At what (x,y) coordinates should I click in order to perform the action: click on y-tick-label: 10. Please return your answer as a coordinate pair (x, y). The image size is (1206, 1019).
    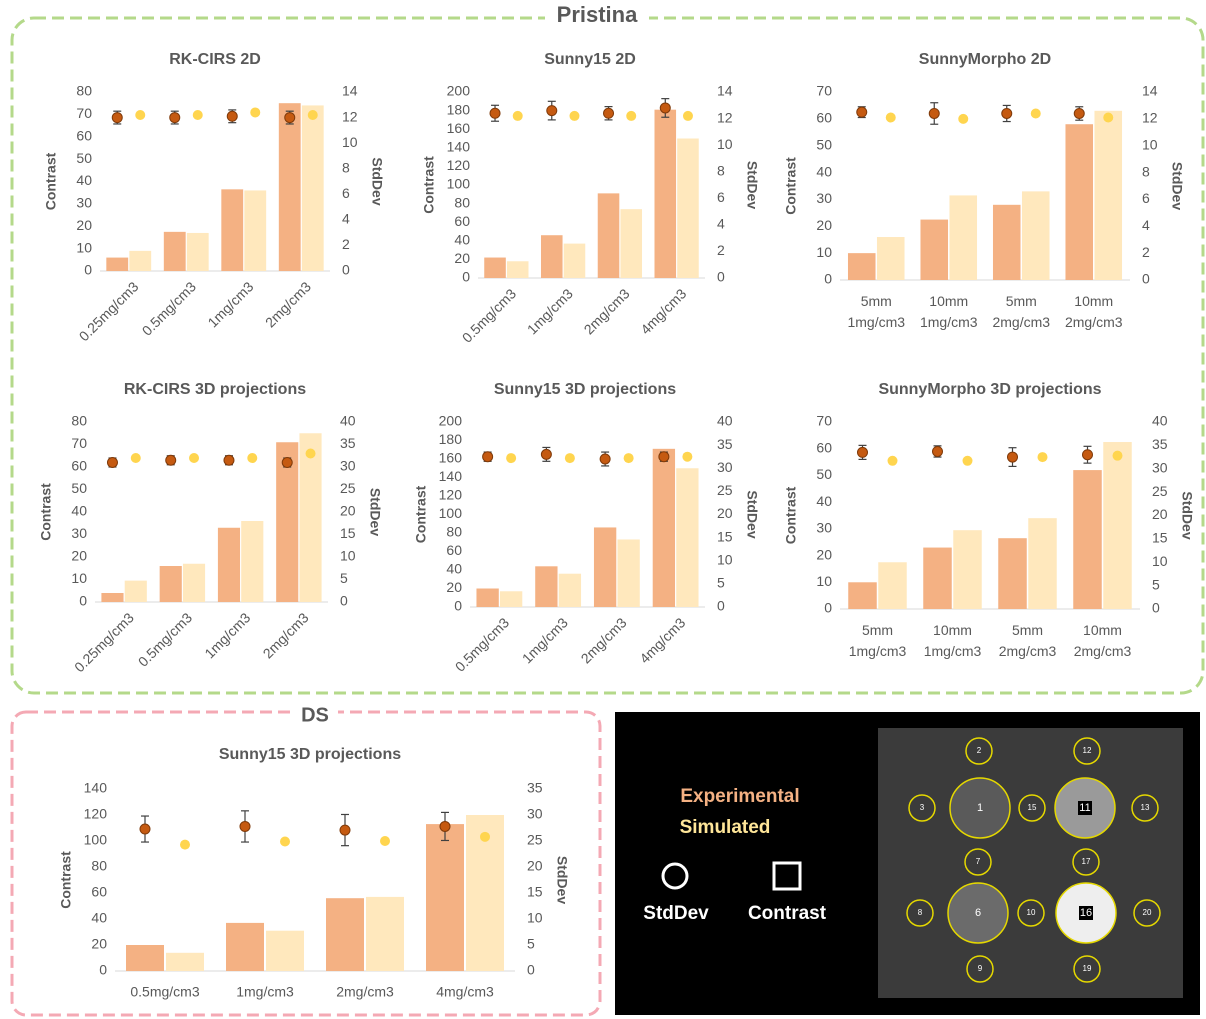
    Looking at the image, I should click on (824, 581).